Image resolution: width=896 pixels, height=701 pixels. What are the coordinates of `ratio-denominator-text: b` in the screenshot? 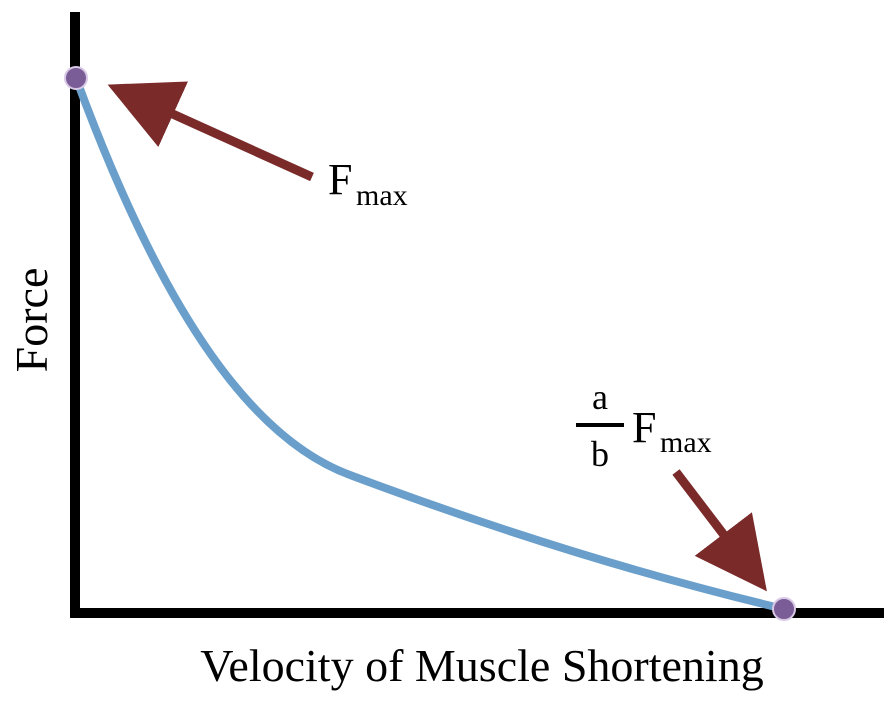 It's located at (600, 454).